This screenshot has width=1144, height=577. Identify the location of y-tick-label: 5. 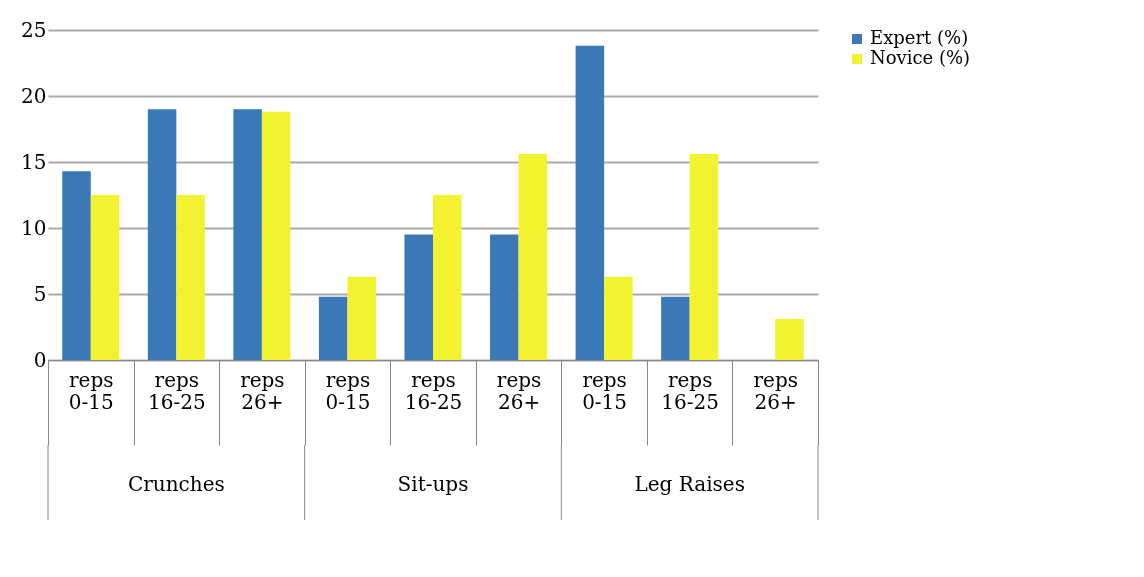
(40, 293).